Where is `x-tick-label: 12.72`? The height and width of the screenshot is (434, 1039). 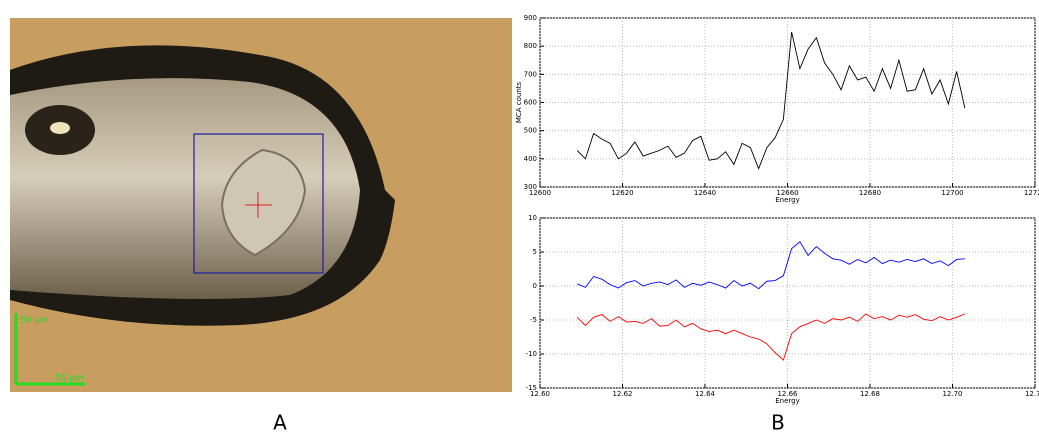
x-tick-label: 12.72 is located at coordinates (1032, 394).